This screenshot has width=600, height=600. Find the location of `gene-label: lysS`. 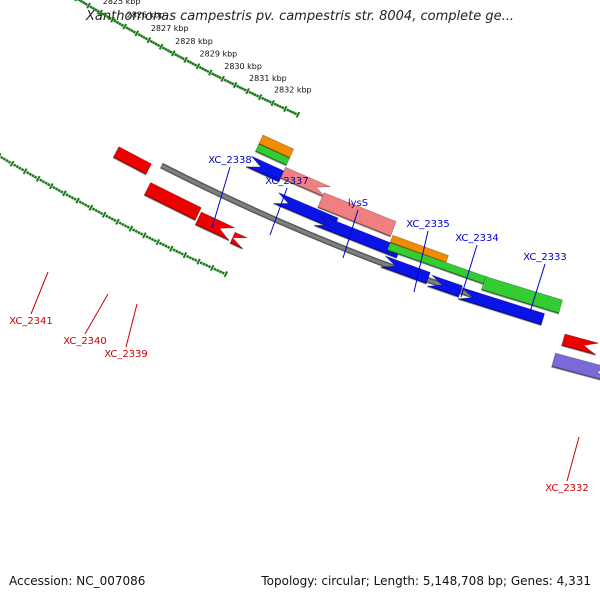

gene-label: lysS is located at coordinates (358, 203).